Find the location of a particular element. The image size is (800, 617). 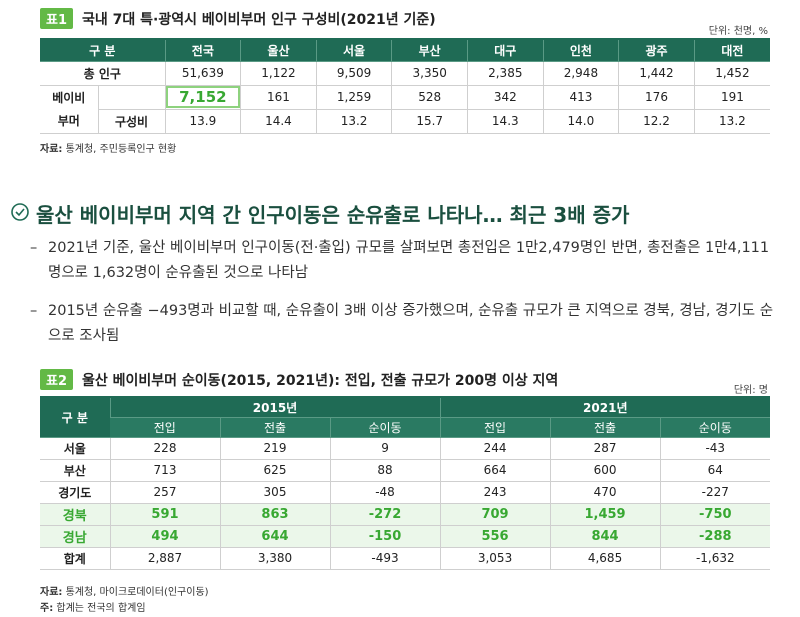

cell: 51,639 is located at coordinates (202, 73).